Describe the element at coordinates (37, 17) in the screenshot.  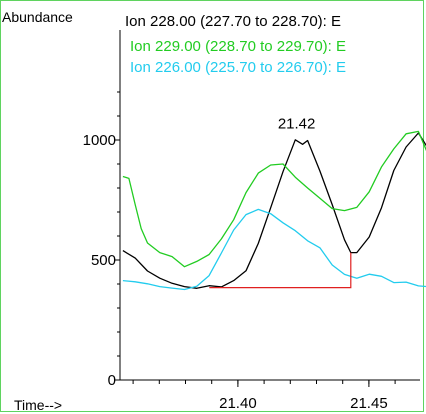
I see `y-axis-label: Abundance` at that location.